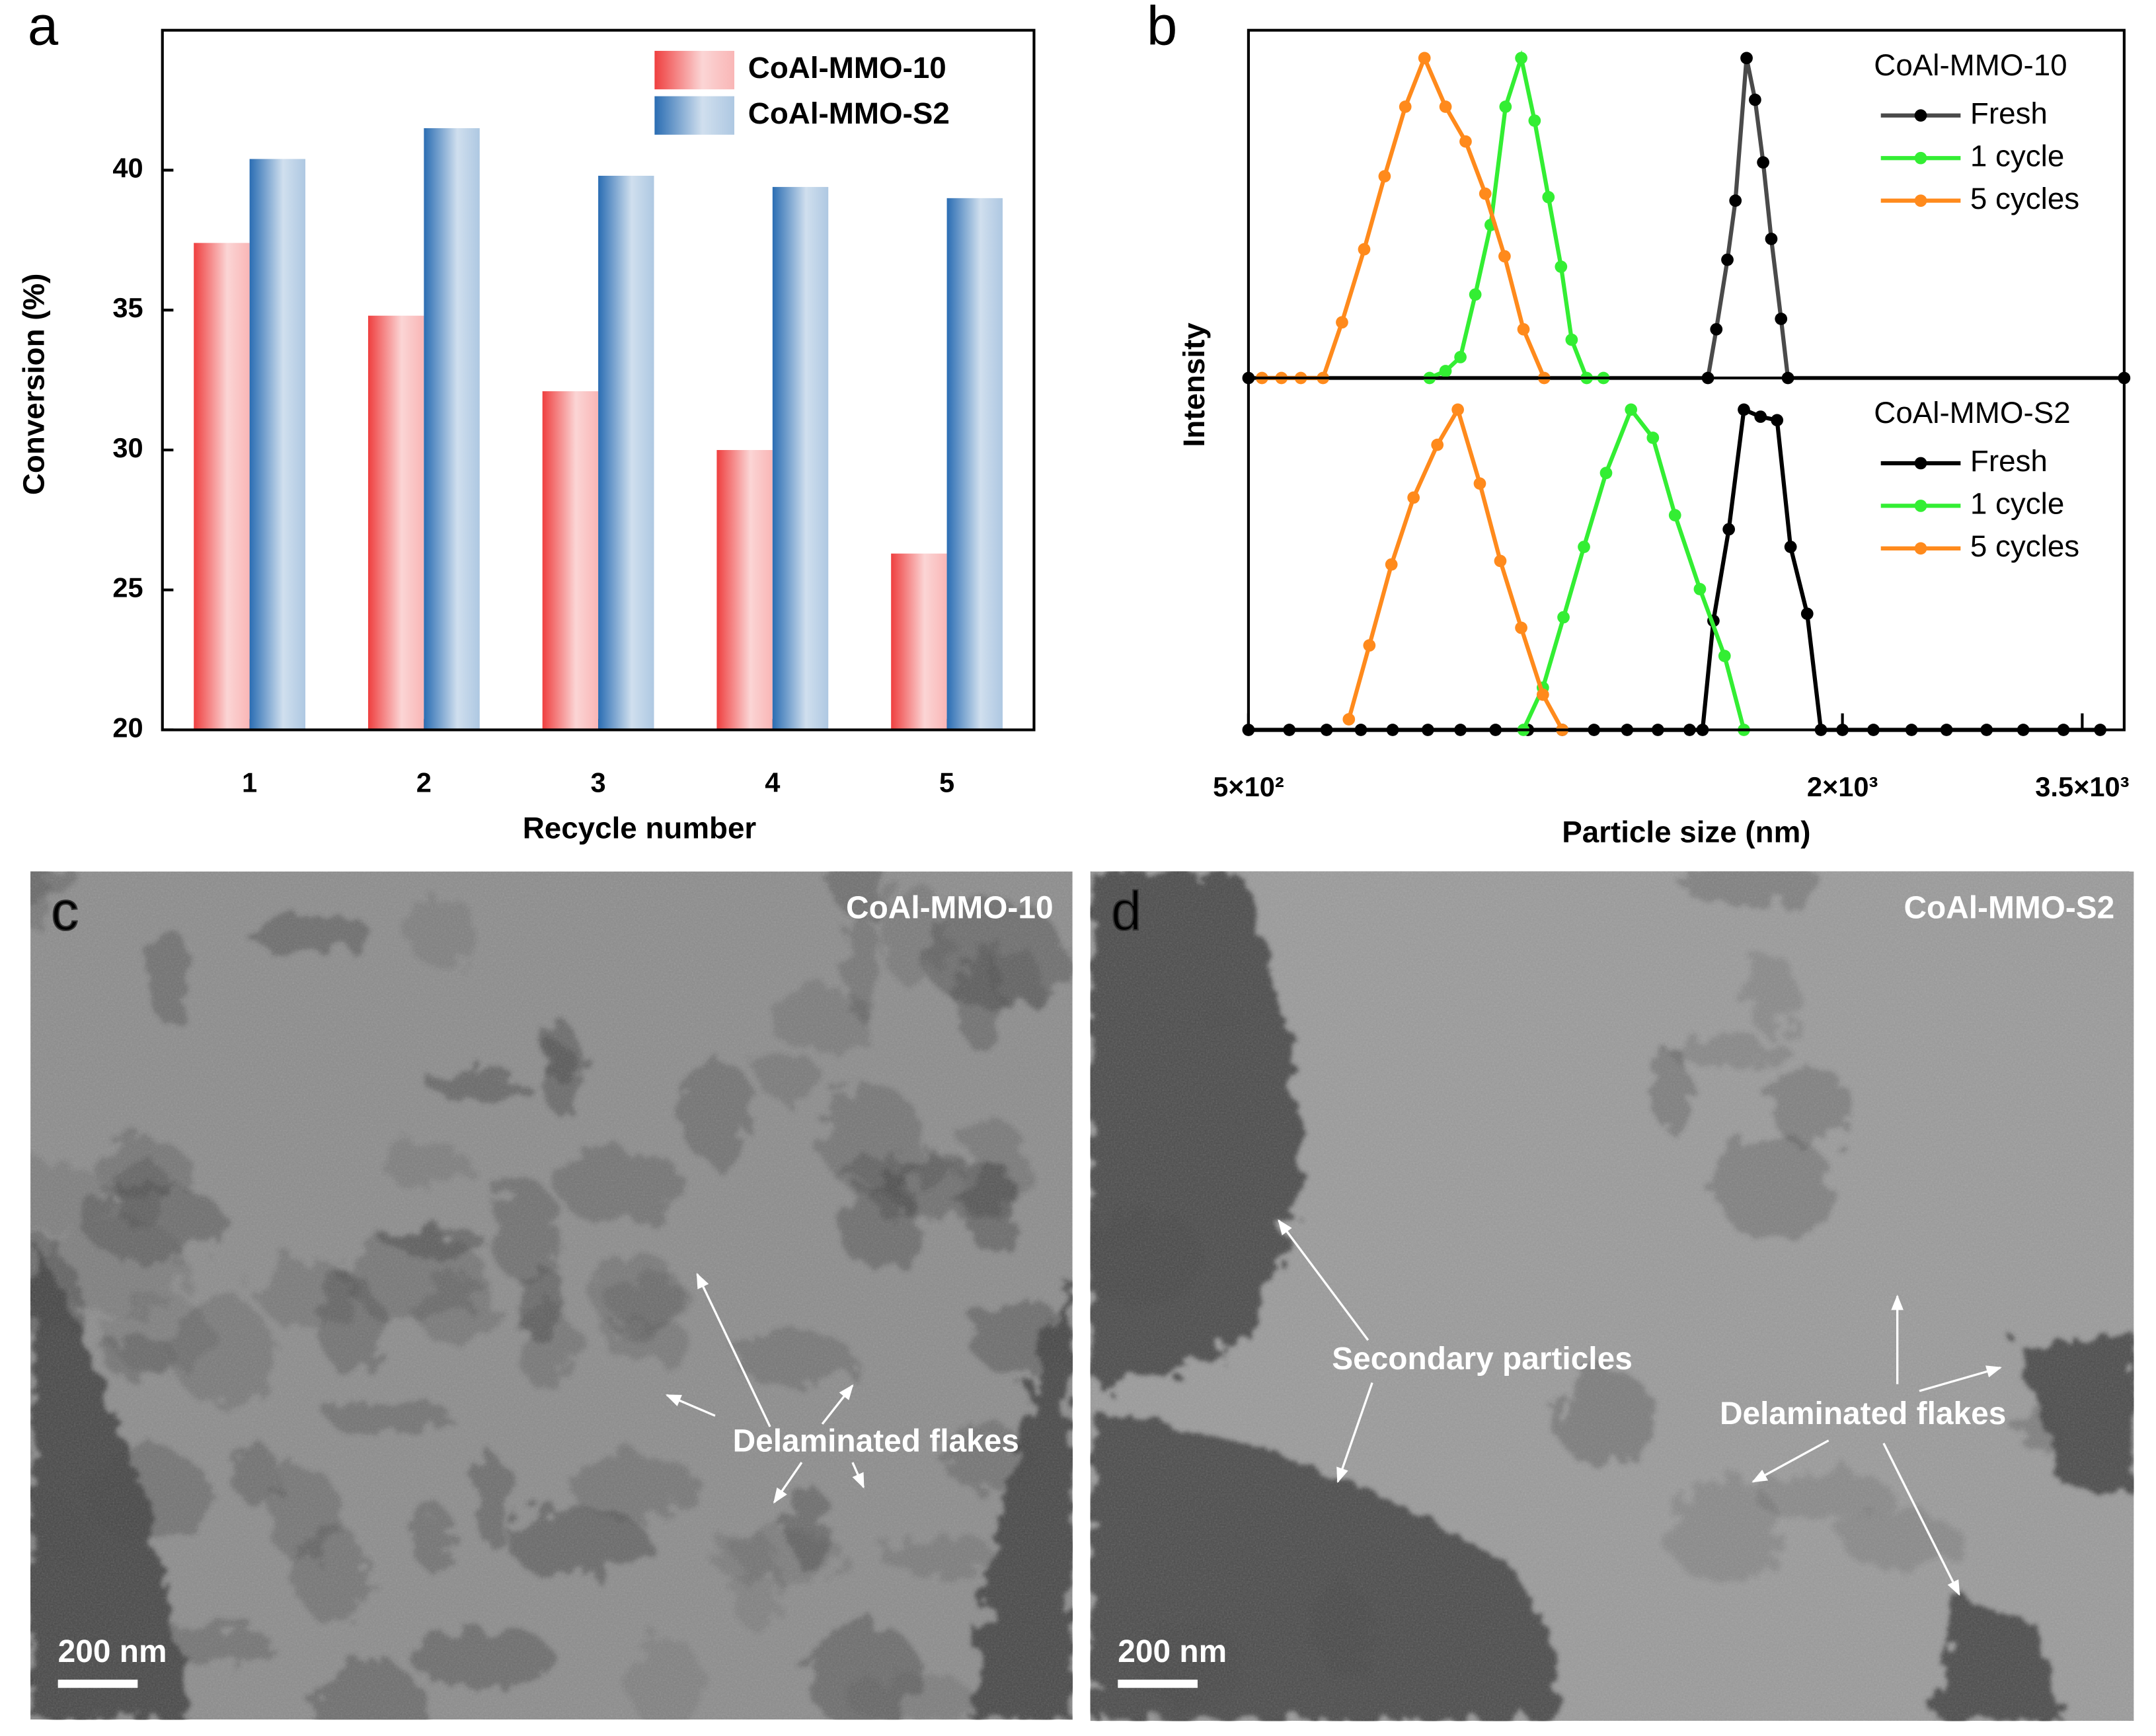  I want to click on x-tick-label: 3, so click(598, 782).